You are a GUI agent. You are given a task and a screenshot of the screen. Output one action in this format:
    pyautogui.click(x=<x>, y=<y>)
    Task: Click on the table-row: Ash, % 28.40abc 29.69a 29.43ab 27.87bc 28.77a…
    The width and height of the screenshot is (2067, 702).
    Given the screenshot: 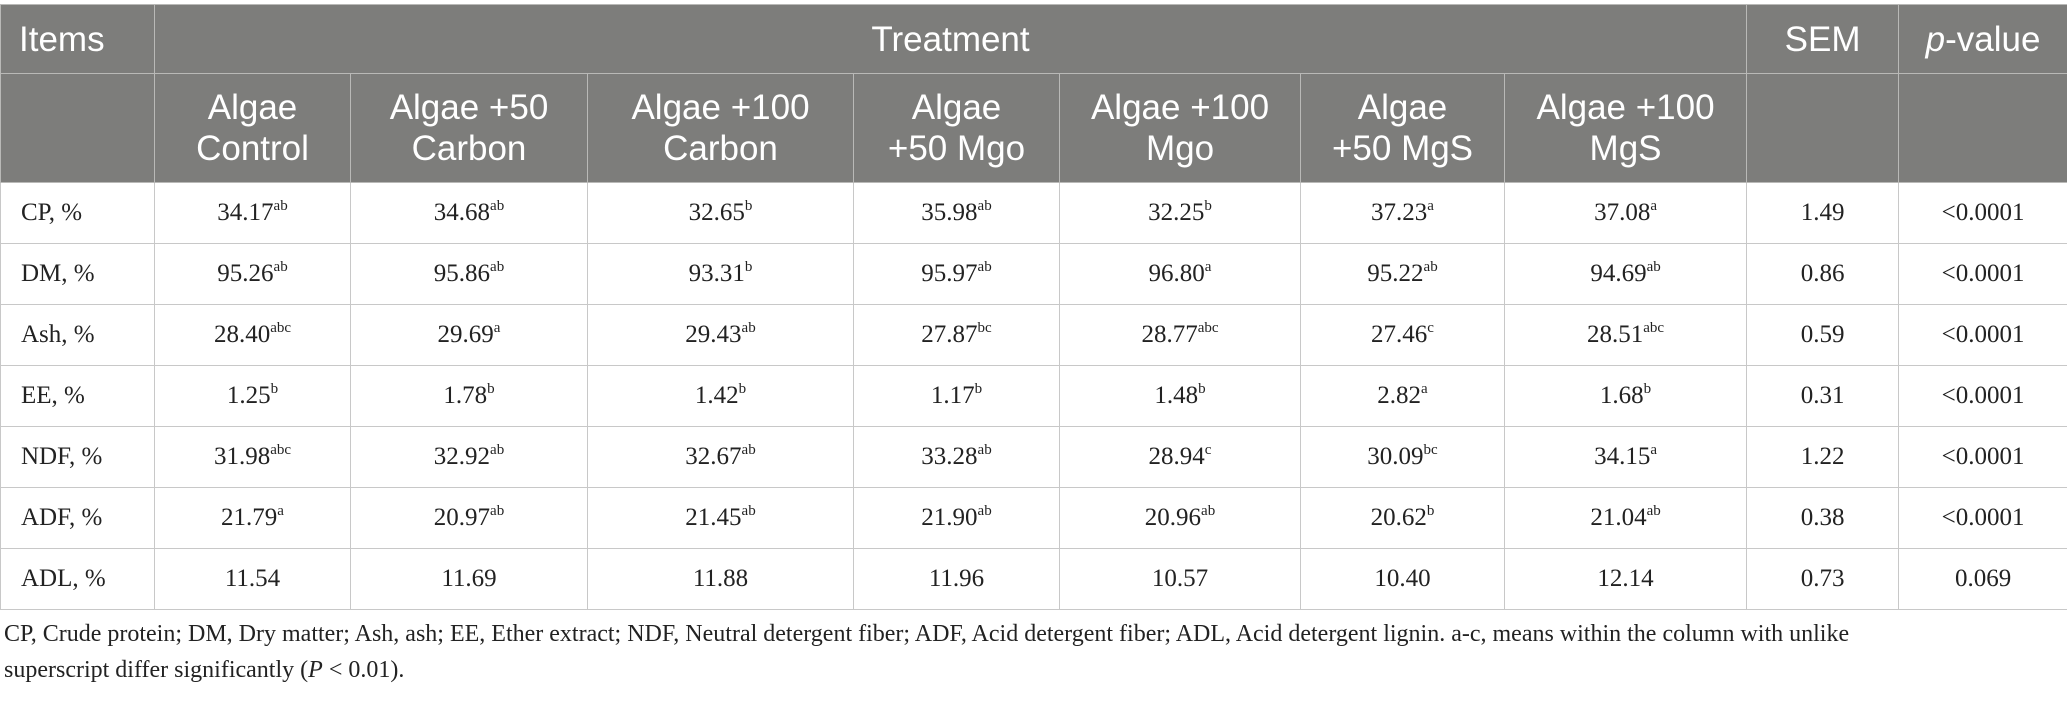 What is the action you would take?
    pyautogui.click(x=1033, y=335)
    